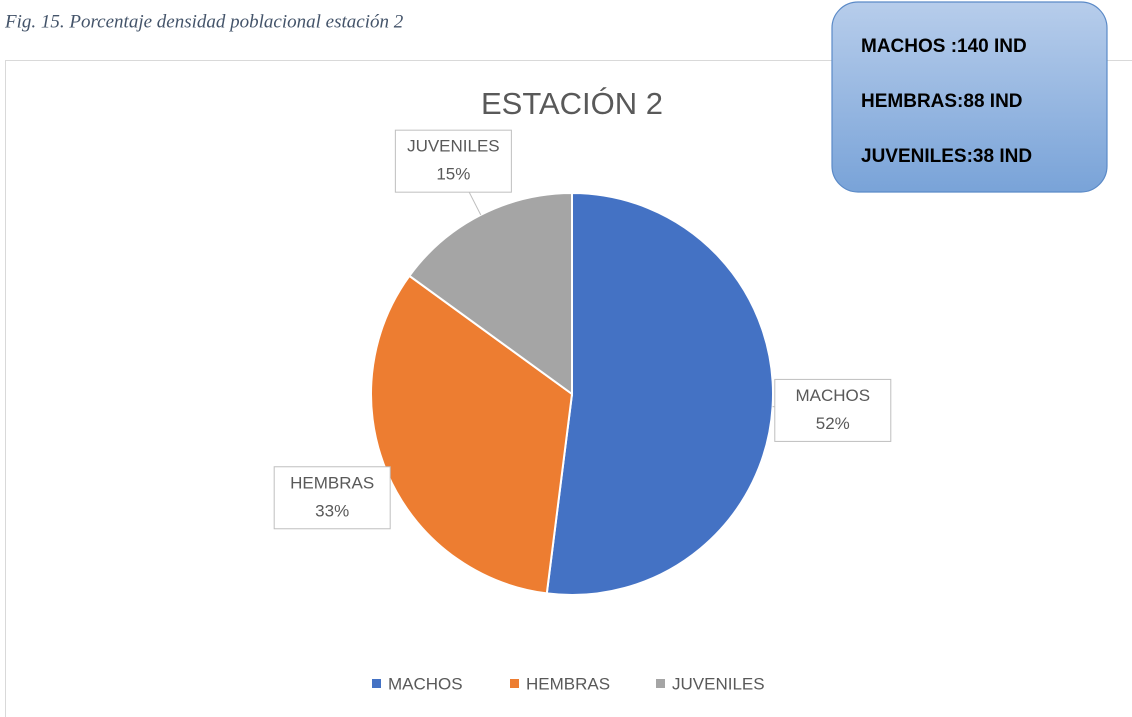 The image size is (1132, 717). What do you see at coordinates (833, 423) in the screenshot?
I see `label-value: 52%` at bounding box center [833, 423].